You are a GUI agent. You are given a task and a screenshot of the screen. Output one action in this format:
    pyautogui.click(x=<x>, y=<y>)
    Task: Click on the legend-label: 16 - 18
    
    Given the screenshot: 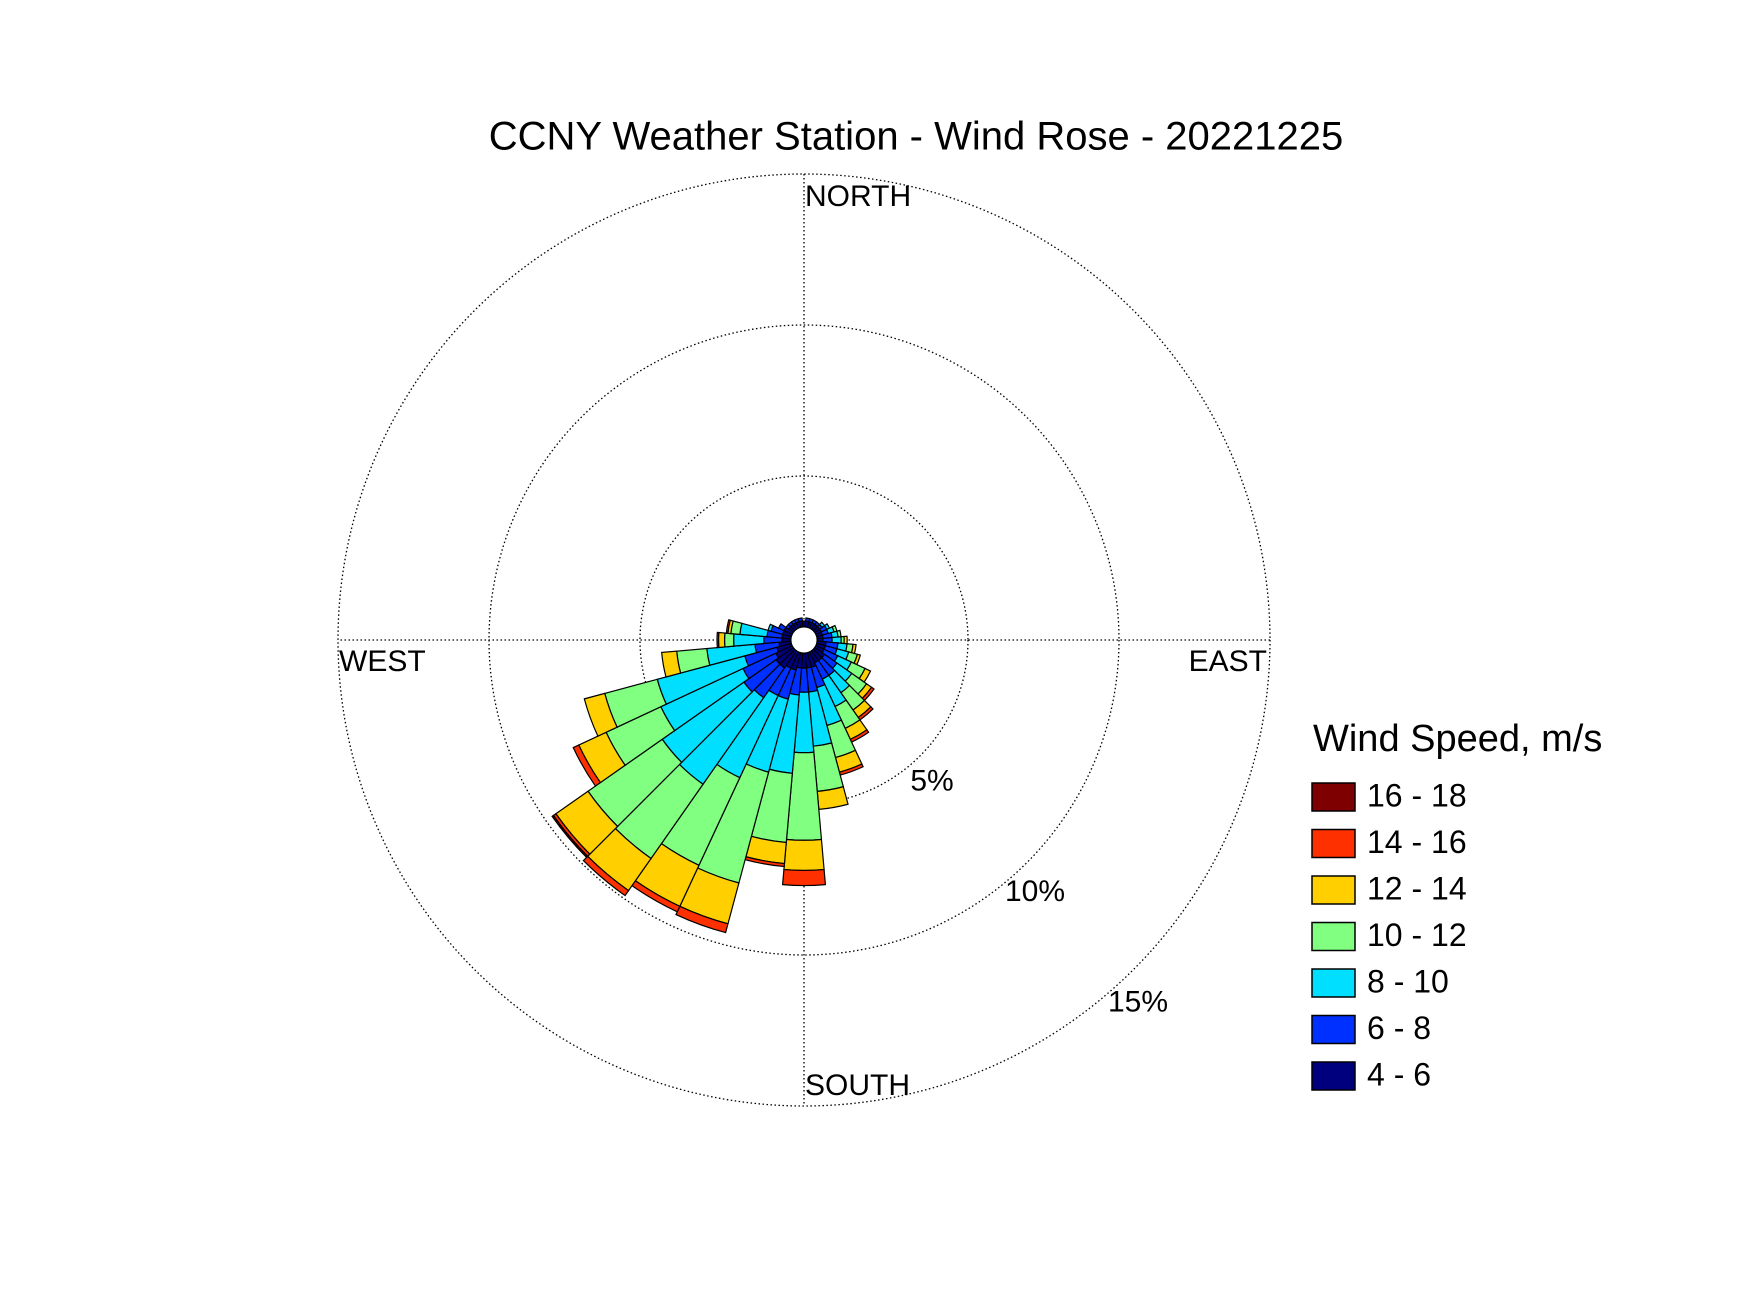 What is the action you would take?
    pyautogui.click(x=1417, y=795)
    